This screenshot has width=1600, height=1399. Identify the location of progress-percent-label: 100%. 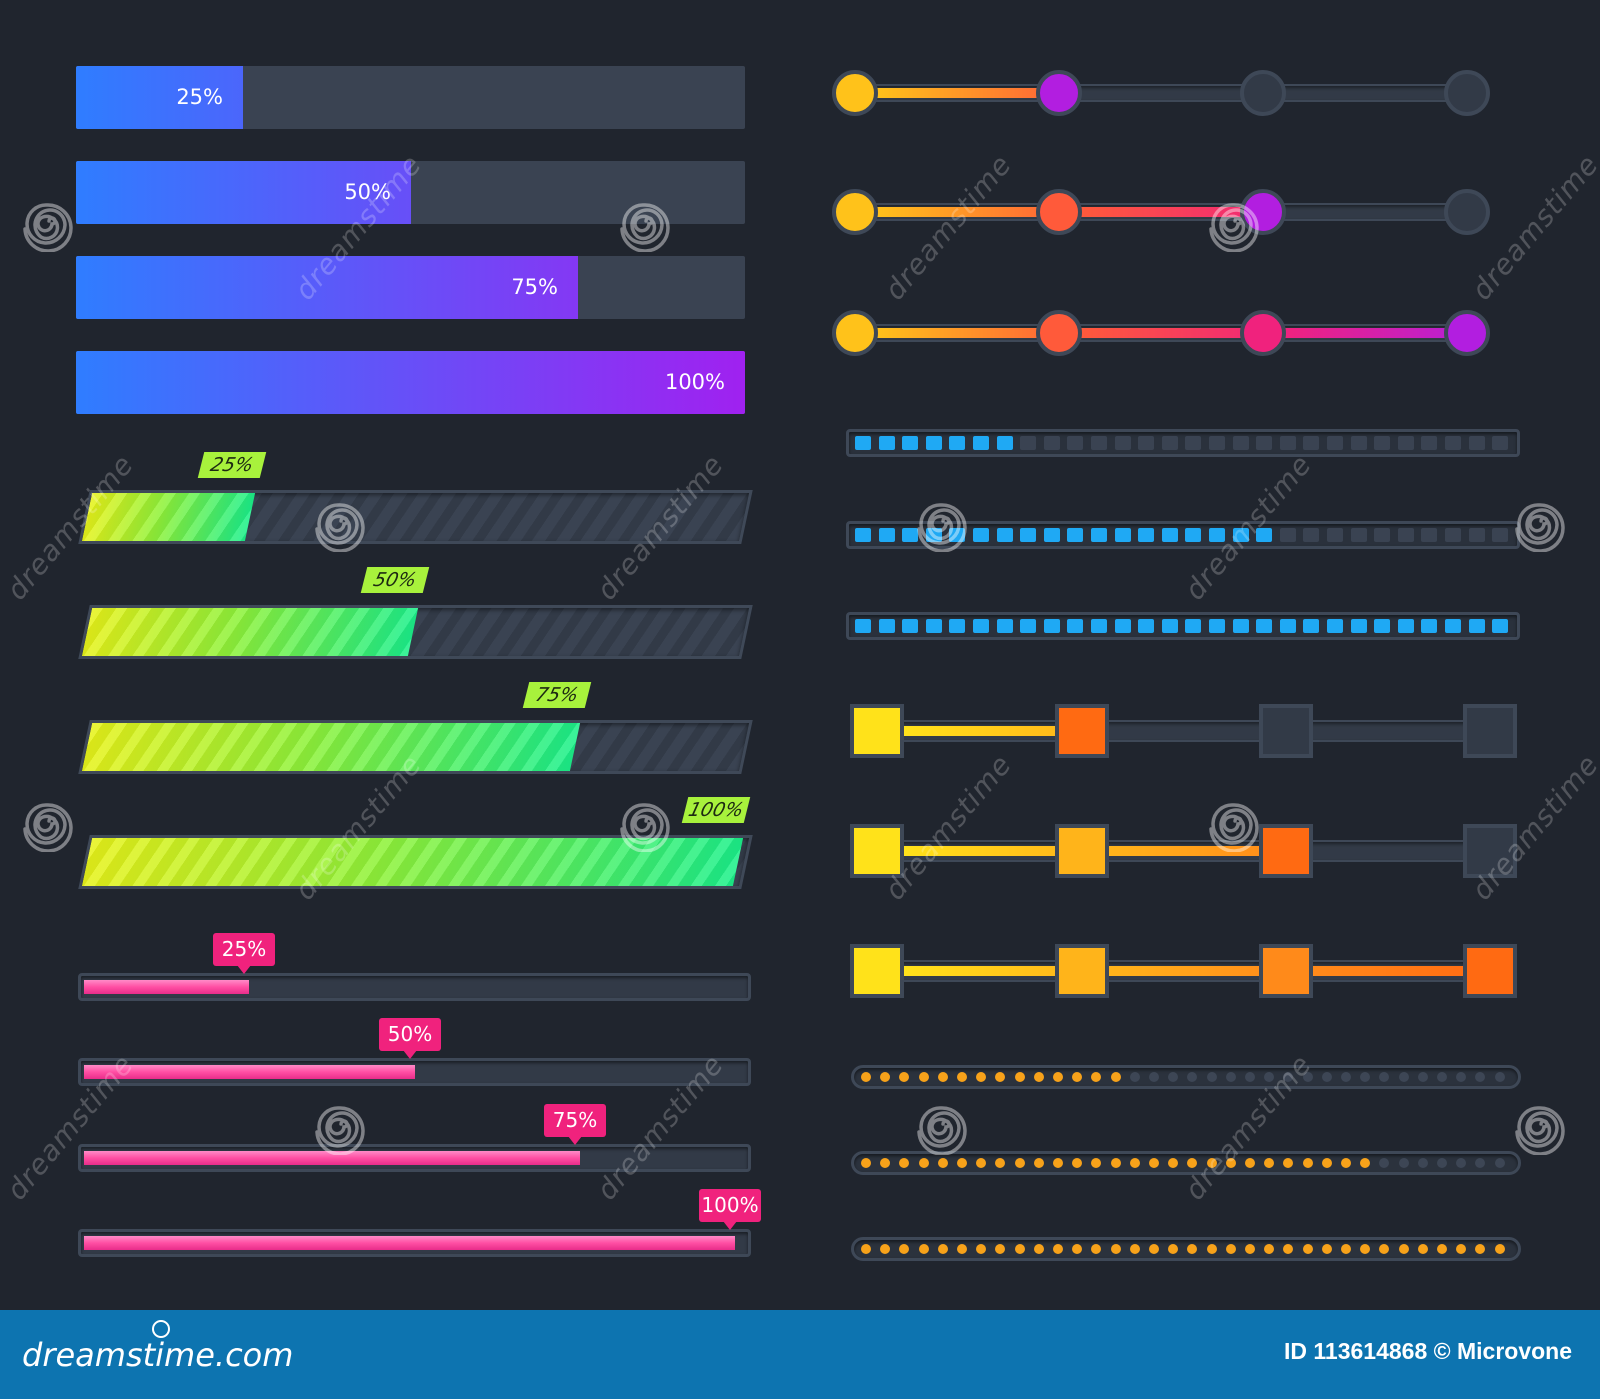
(694, 382).